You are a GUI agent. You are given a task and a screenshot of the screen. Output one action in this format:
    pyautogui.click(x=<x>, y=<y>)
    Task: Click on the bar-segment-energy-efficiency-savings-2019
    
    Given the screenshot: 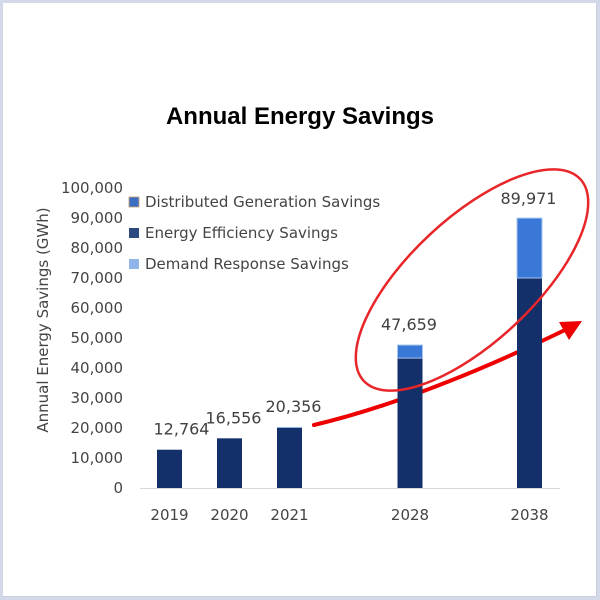 What is the action you would take?
    pyautogui.click(x=169, y=468)
    